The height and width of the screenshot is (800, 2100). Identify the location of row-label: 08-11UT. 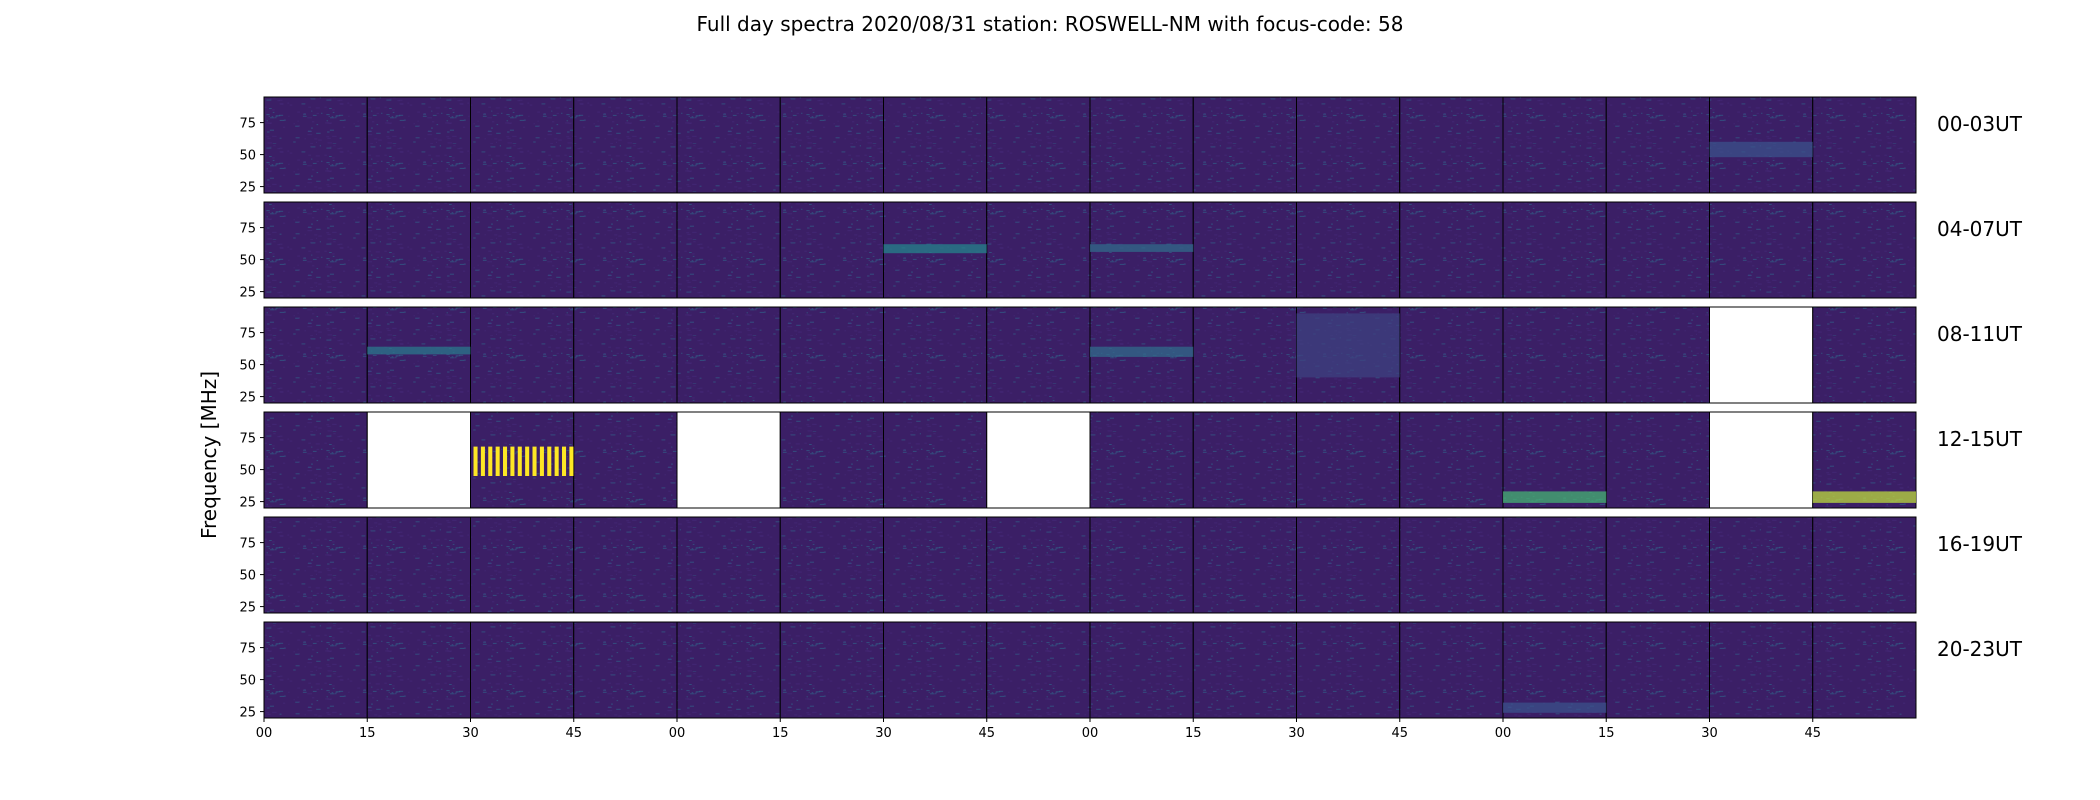
(1980, 334).